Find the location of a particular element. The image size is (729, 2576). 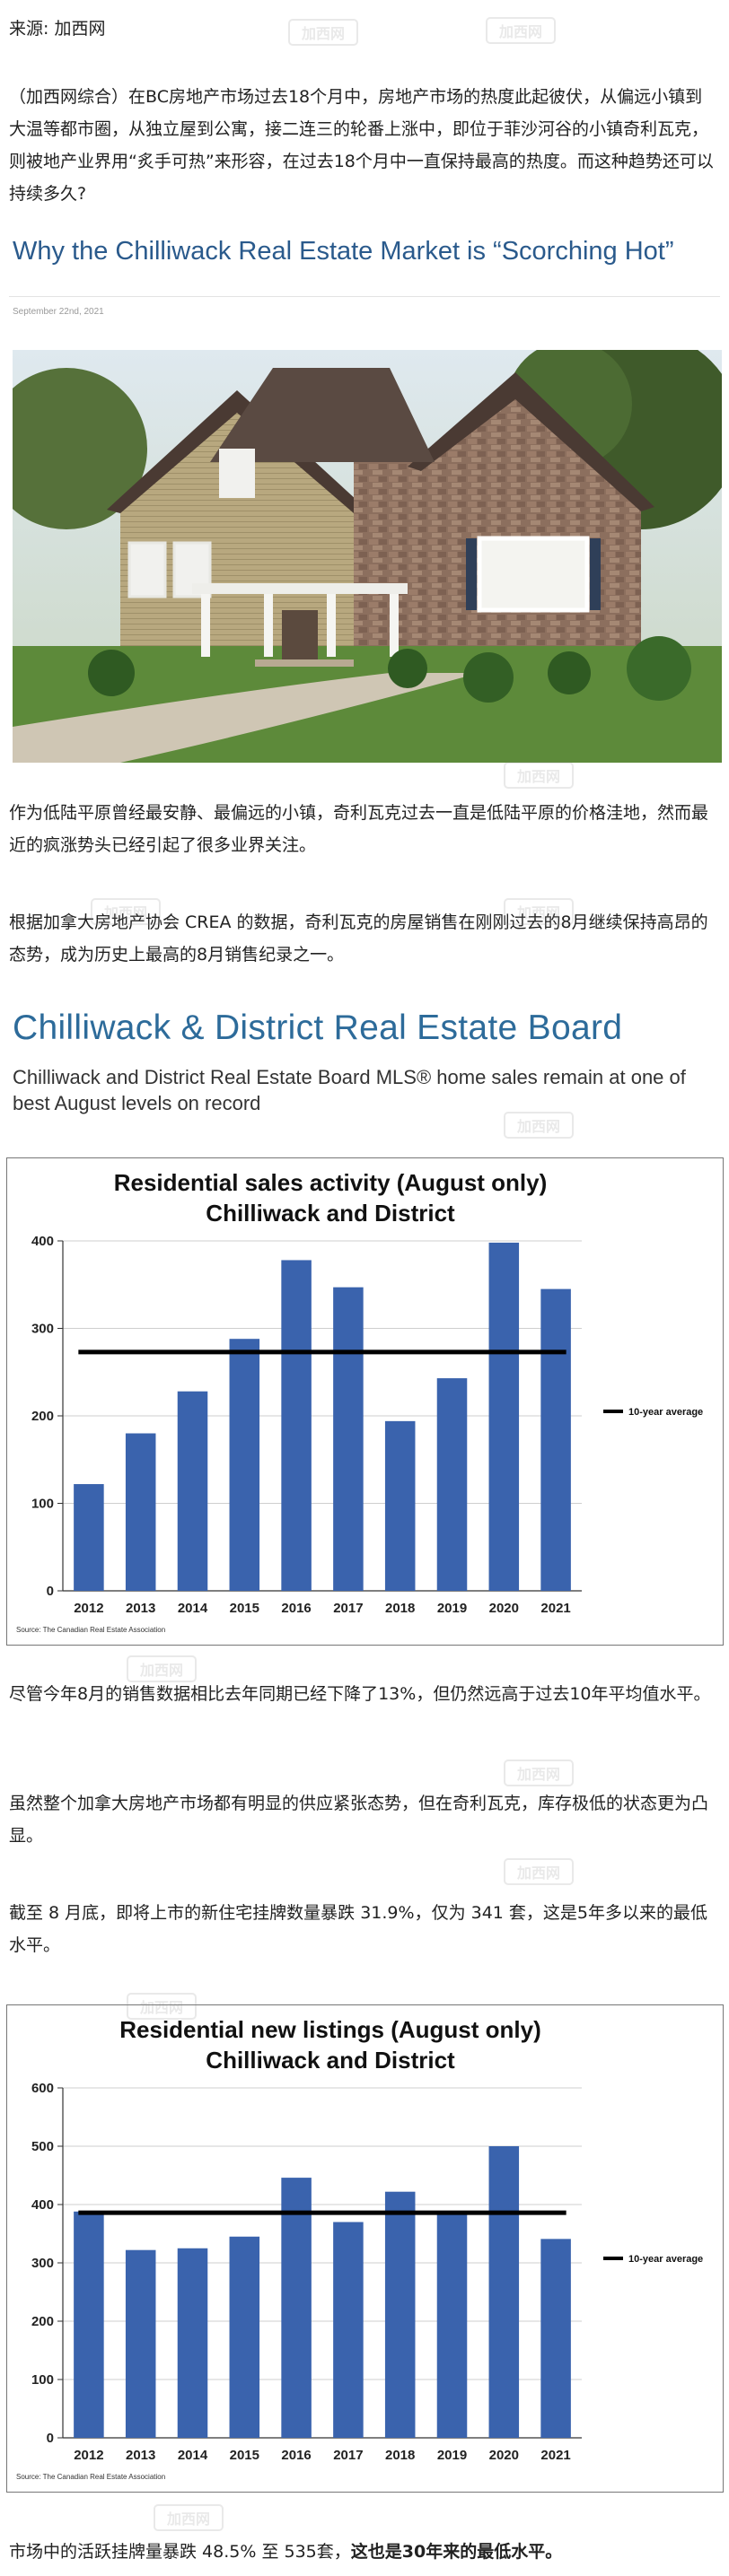

last-paragraph-text: 市场中的活跃挂牌量暴跌 48.5% 至 535套， is located at coordinates (180, 2552).